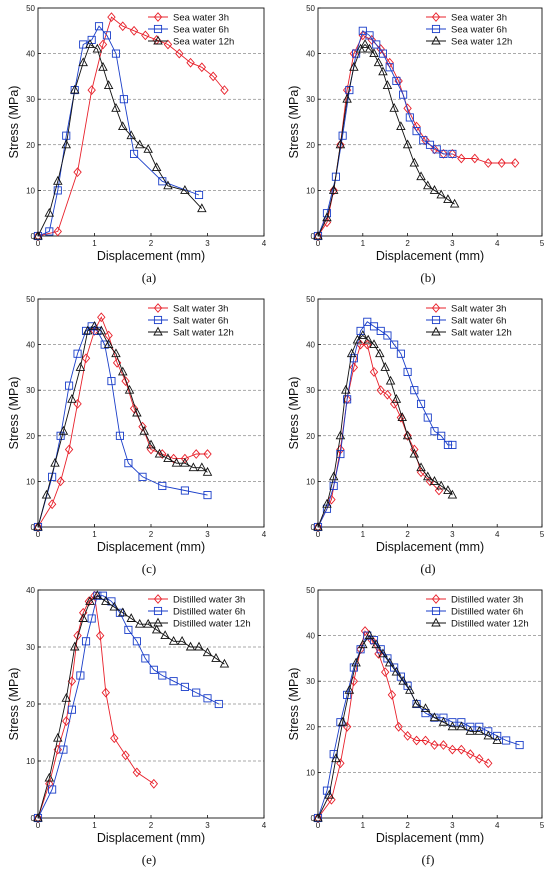 The width and height of the screenshot is (550, 875). I want to click on plot-frame, so click(430, 122).